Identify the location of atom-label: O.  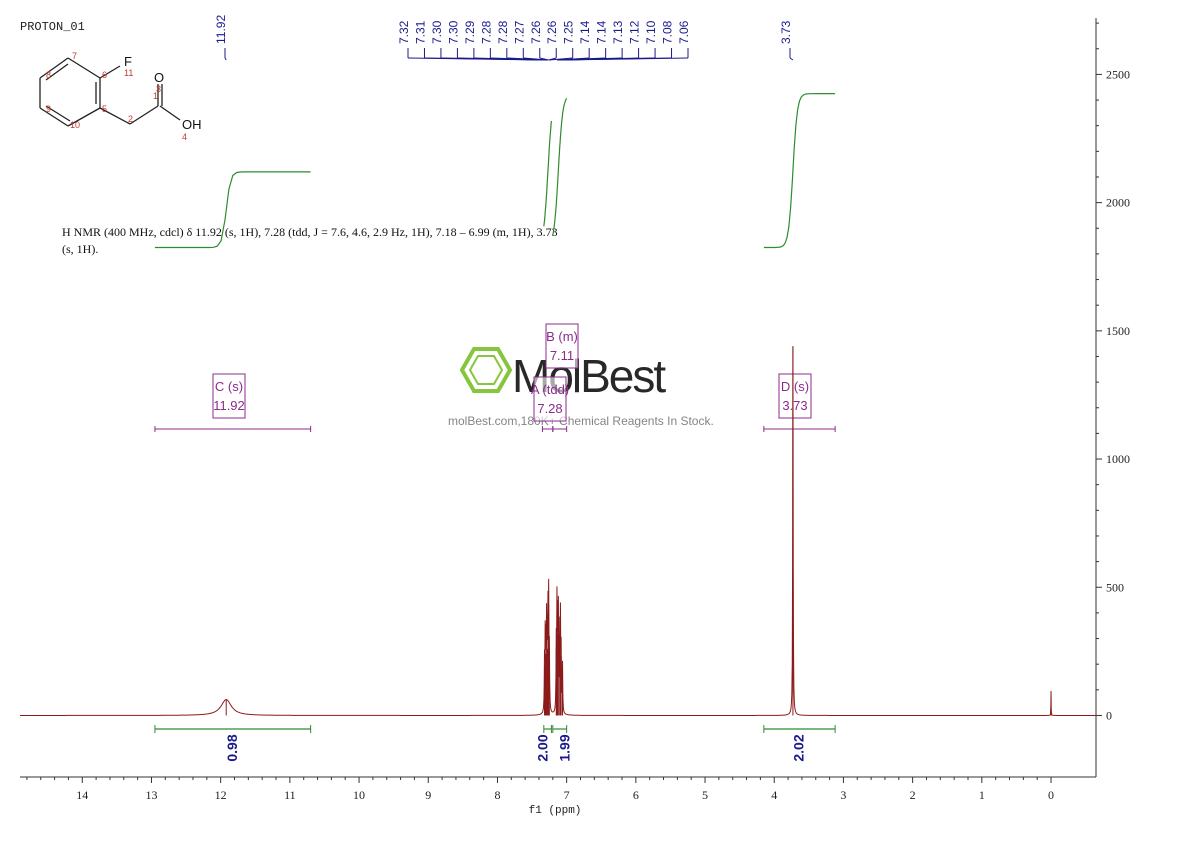
(159, 77).